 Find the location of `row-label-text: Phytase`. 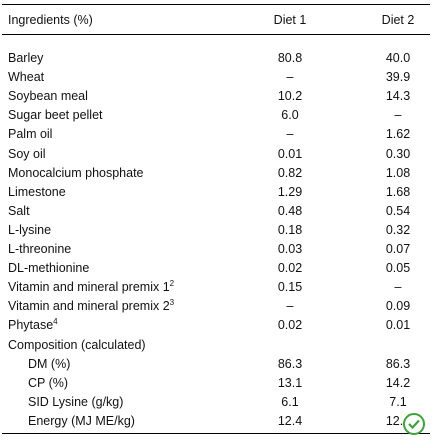

row-label-text: Phytase is located at coordinates (31, 325).